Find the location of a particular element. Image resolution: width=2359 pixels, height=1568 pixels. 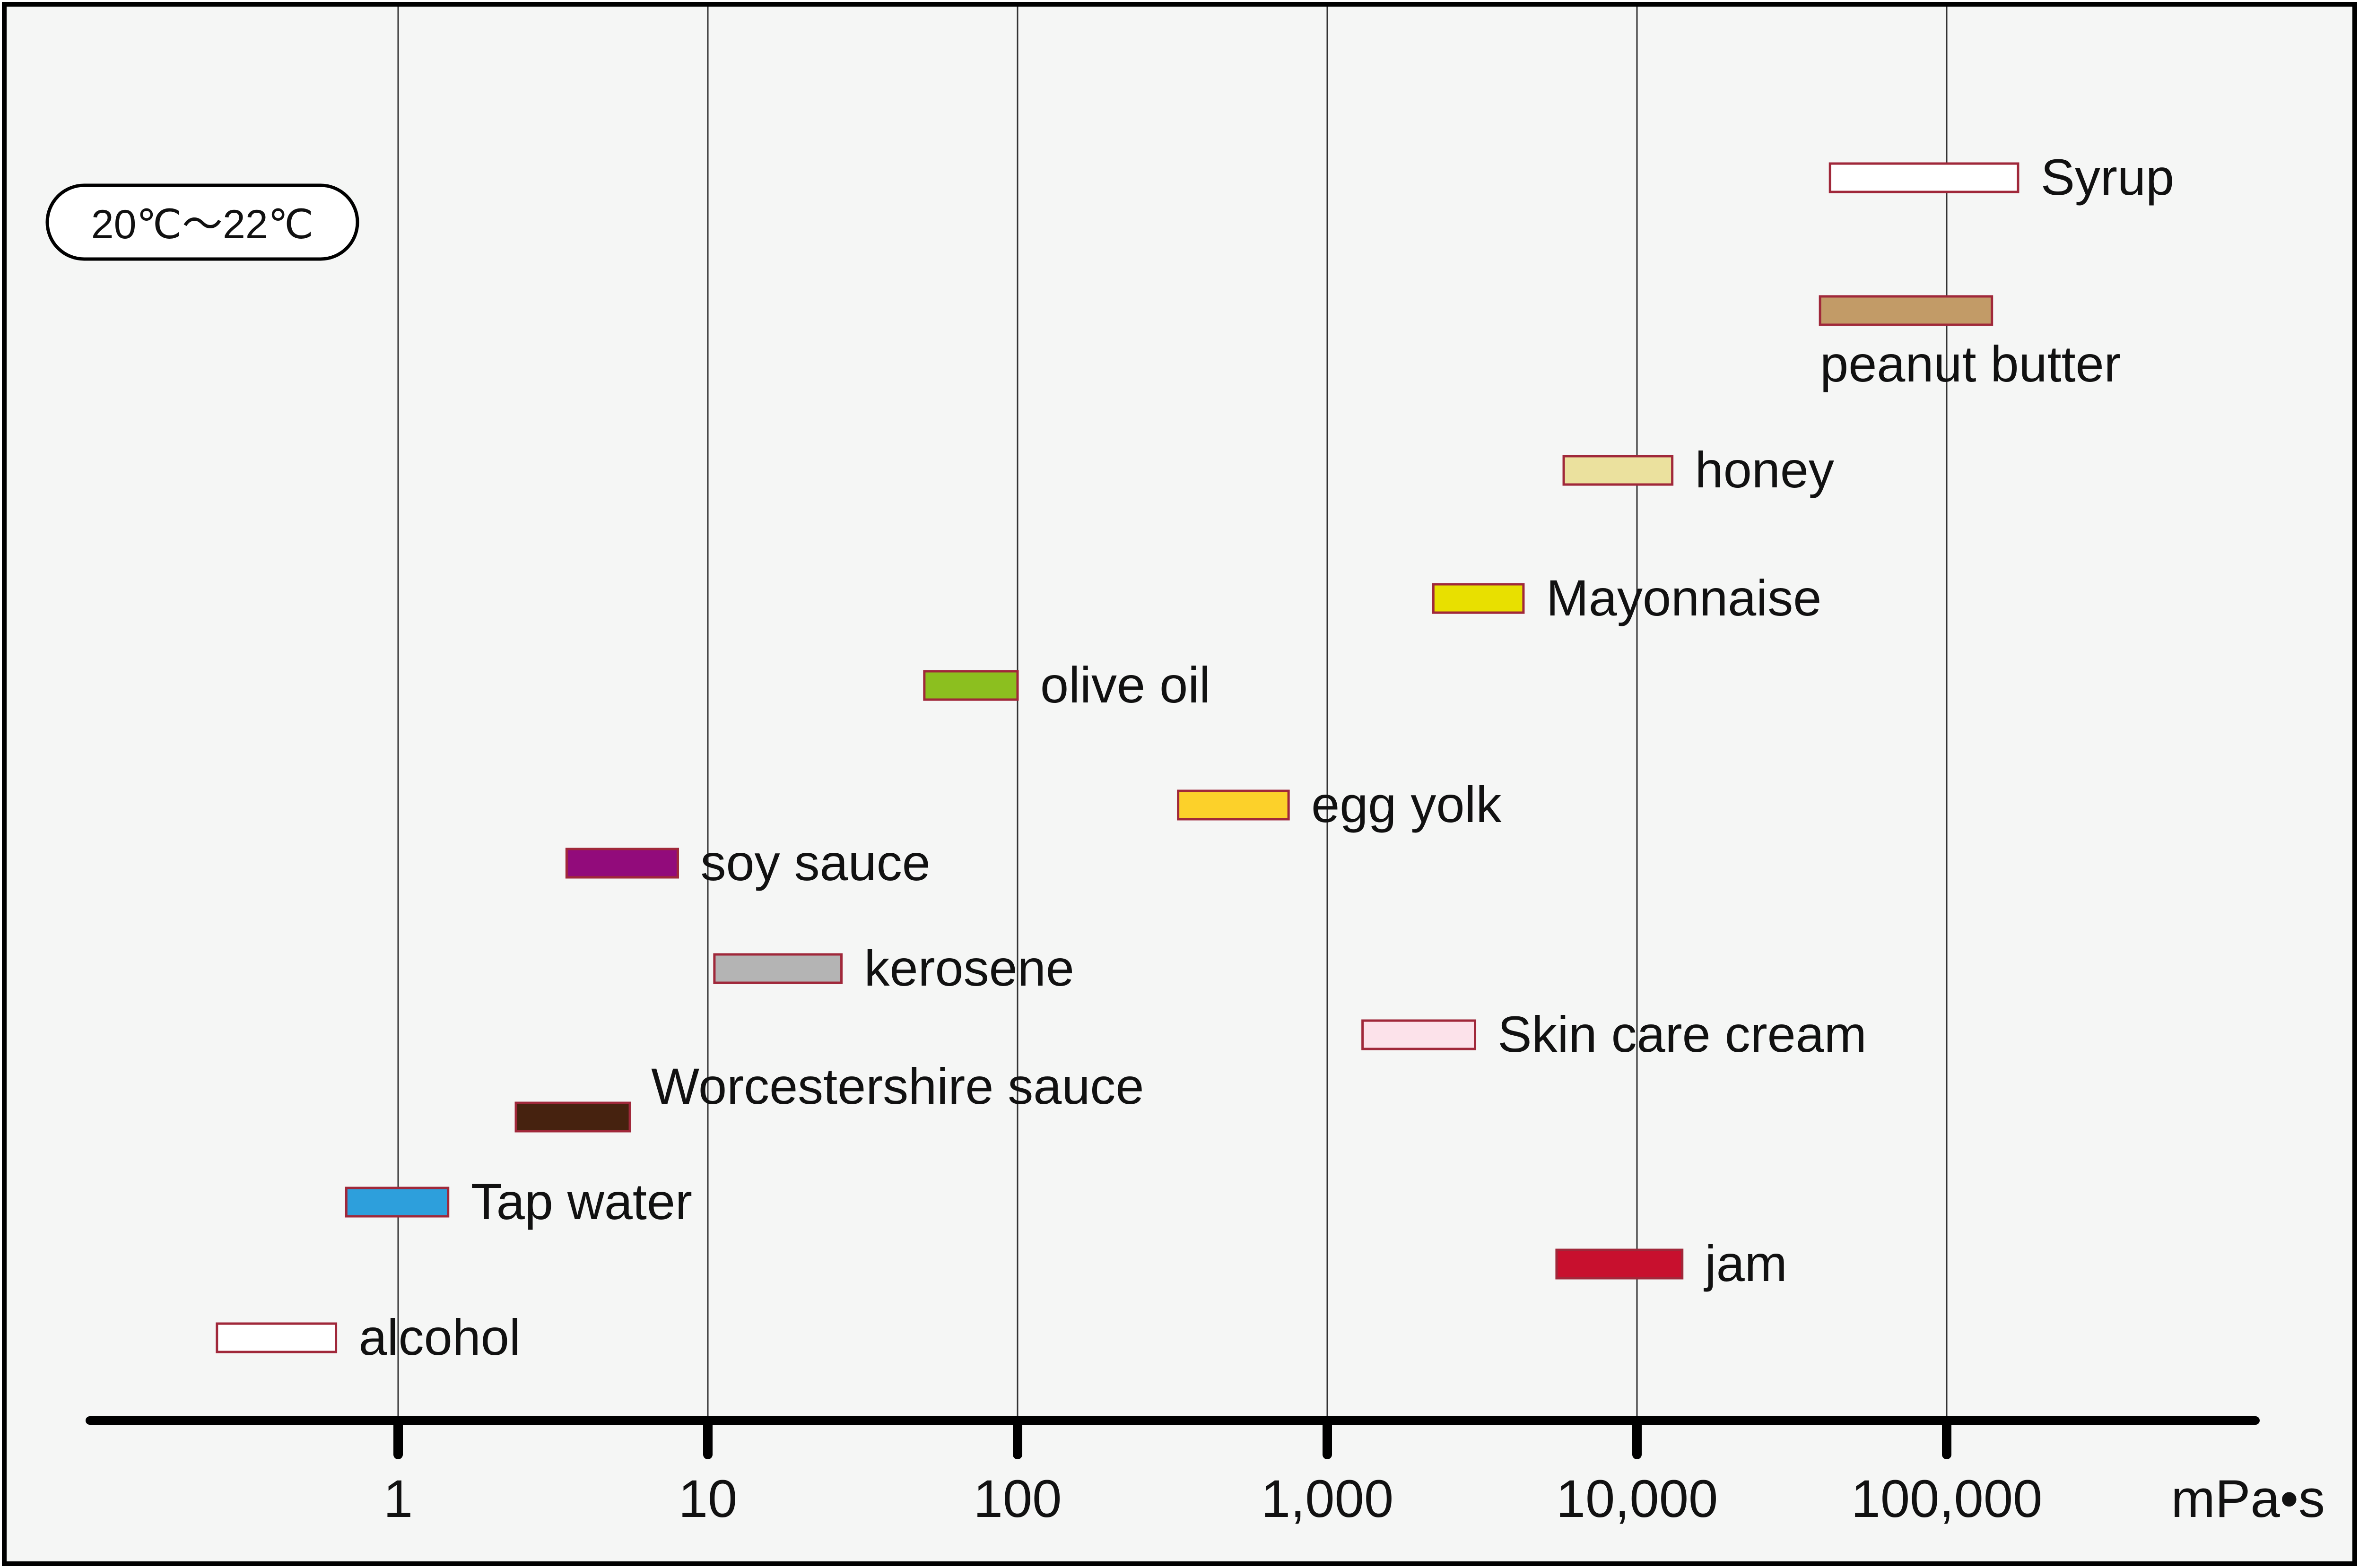

series-label: alcohol is located at coordinates (440, 1337).